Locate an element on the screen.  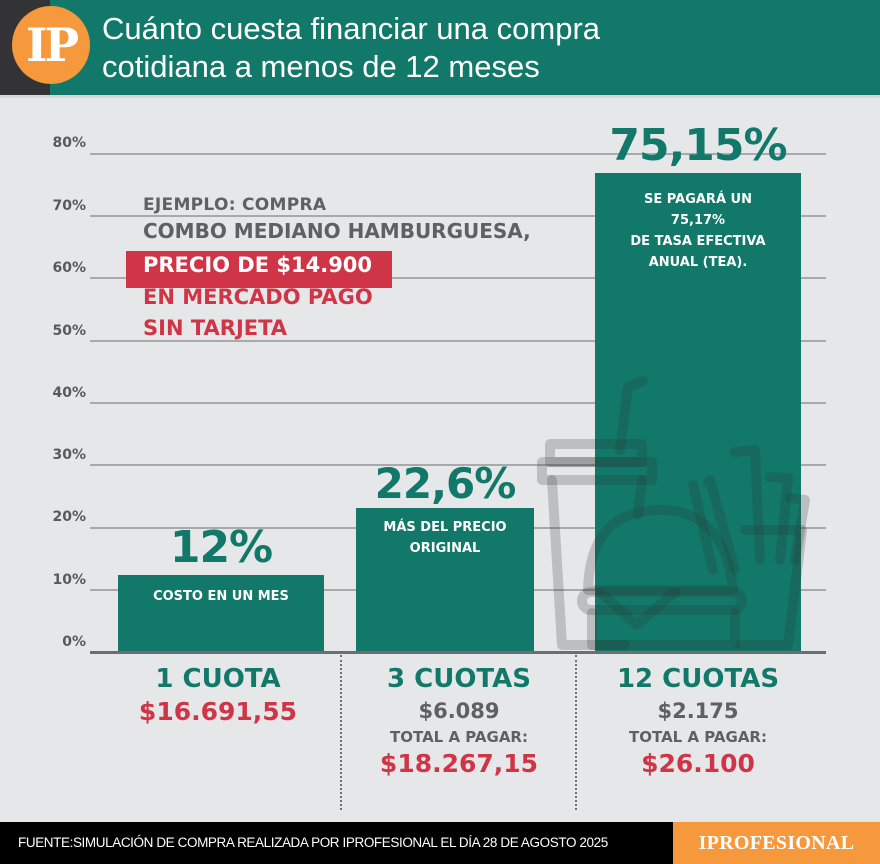
example-line-4: EN MERCADO PAGO is located at coordinates (258, 297).